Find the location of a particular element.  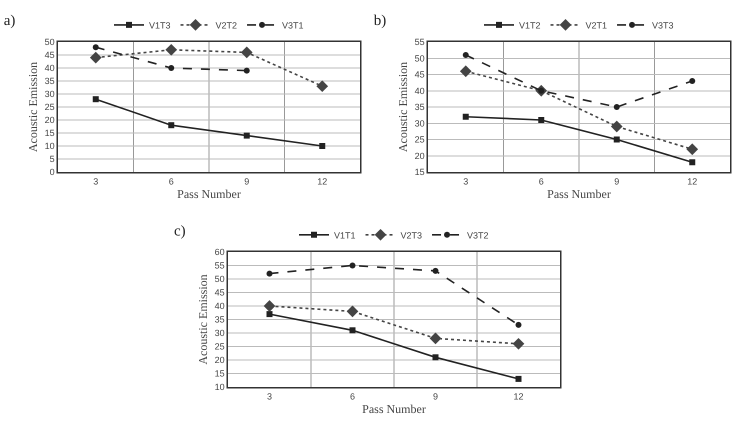

y-tick-label: 5 is located at coordinates (52, 159).